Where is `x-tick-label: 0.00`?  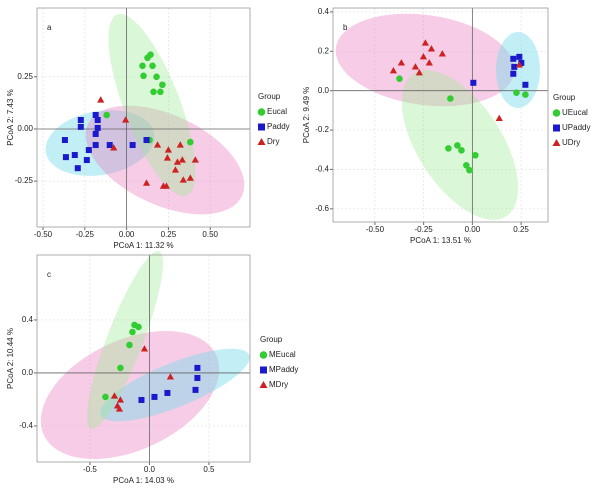
x-tick-label: 0.00 is located at coordinates (127, 234).